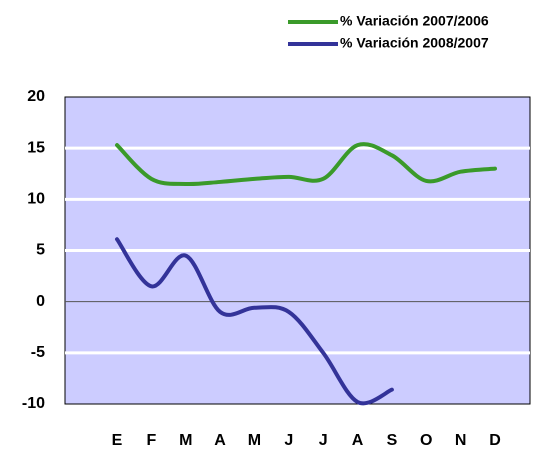  What do you see at coordinates (392, 440) in the screenshot?
I see `x-tick-label: S` at bounding box center [392, 440].